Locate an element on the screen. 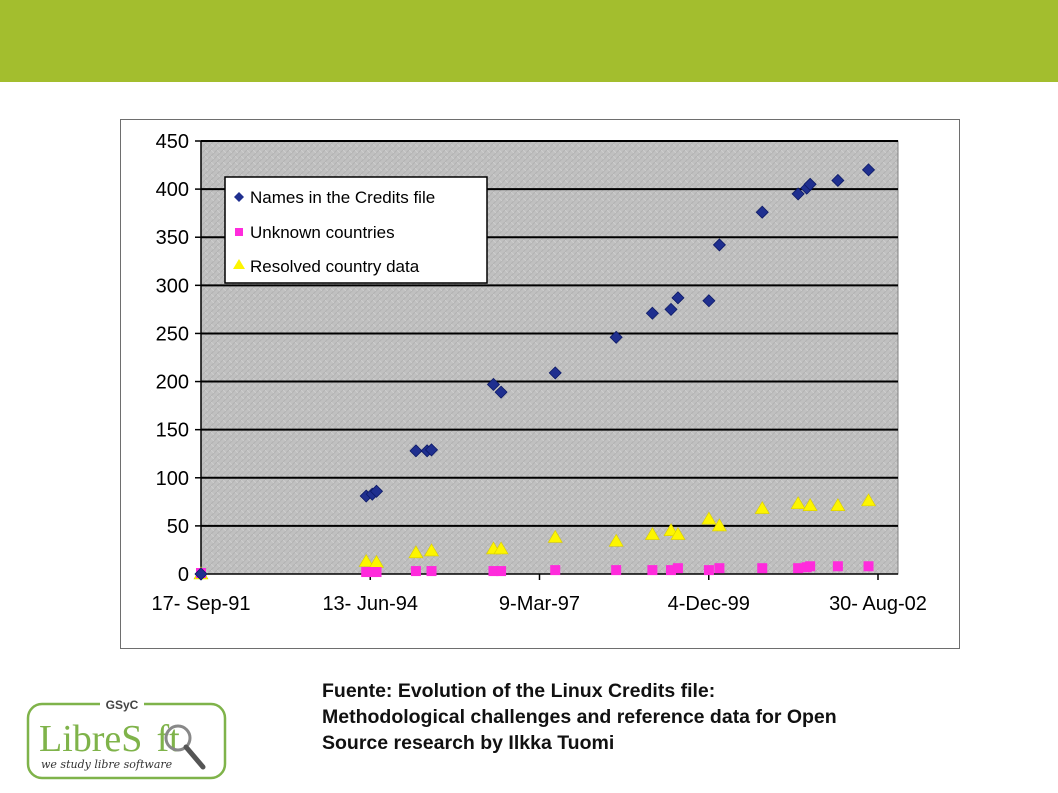 This screenshot has width=1058, height=793. y-tick-label: 100 is located at coordinates (172, 479).